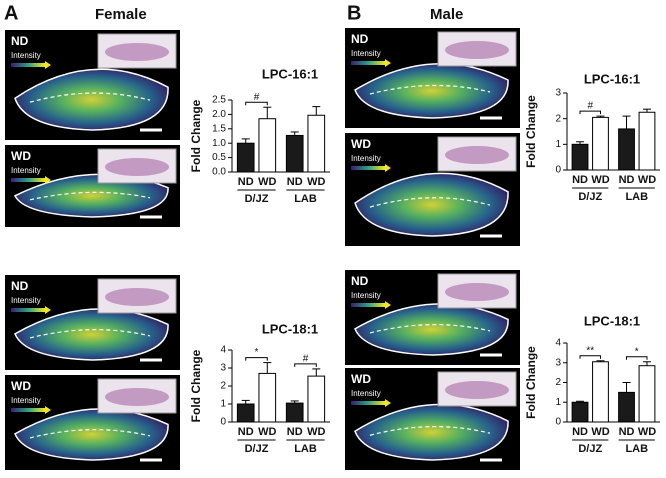  I want to click on y-tick-label: 2.5, so click(219, 100).